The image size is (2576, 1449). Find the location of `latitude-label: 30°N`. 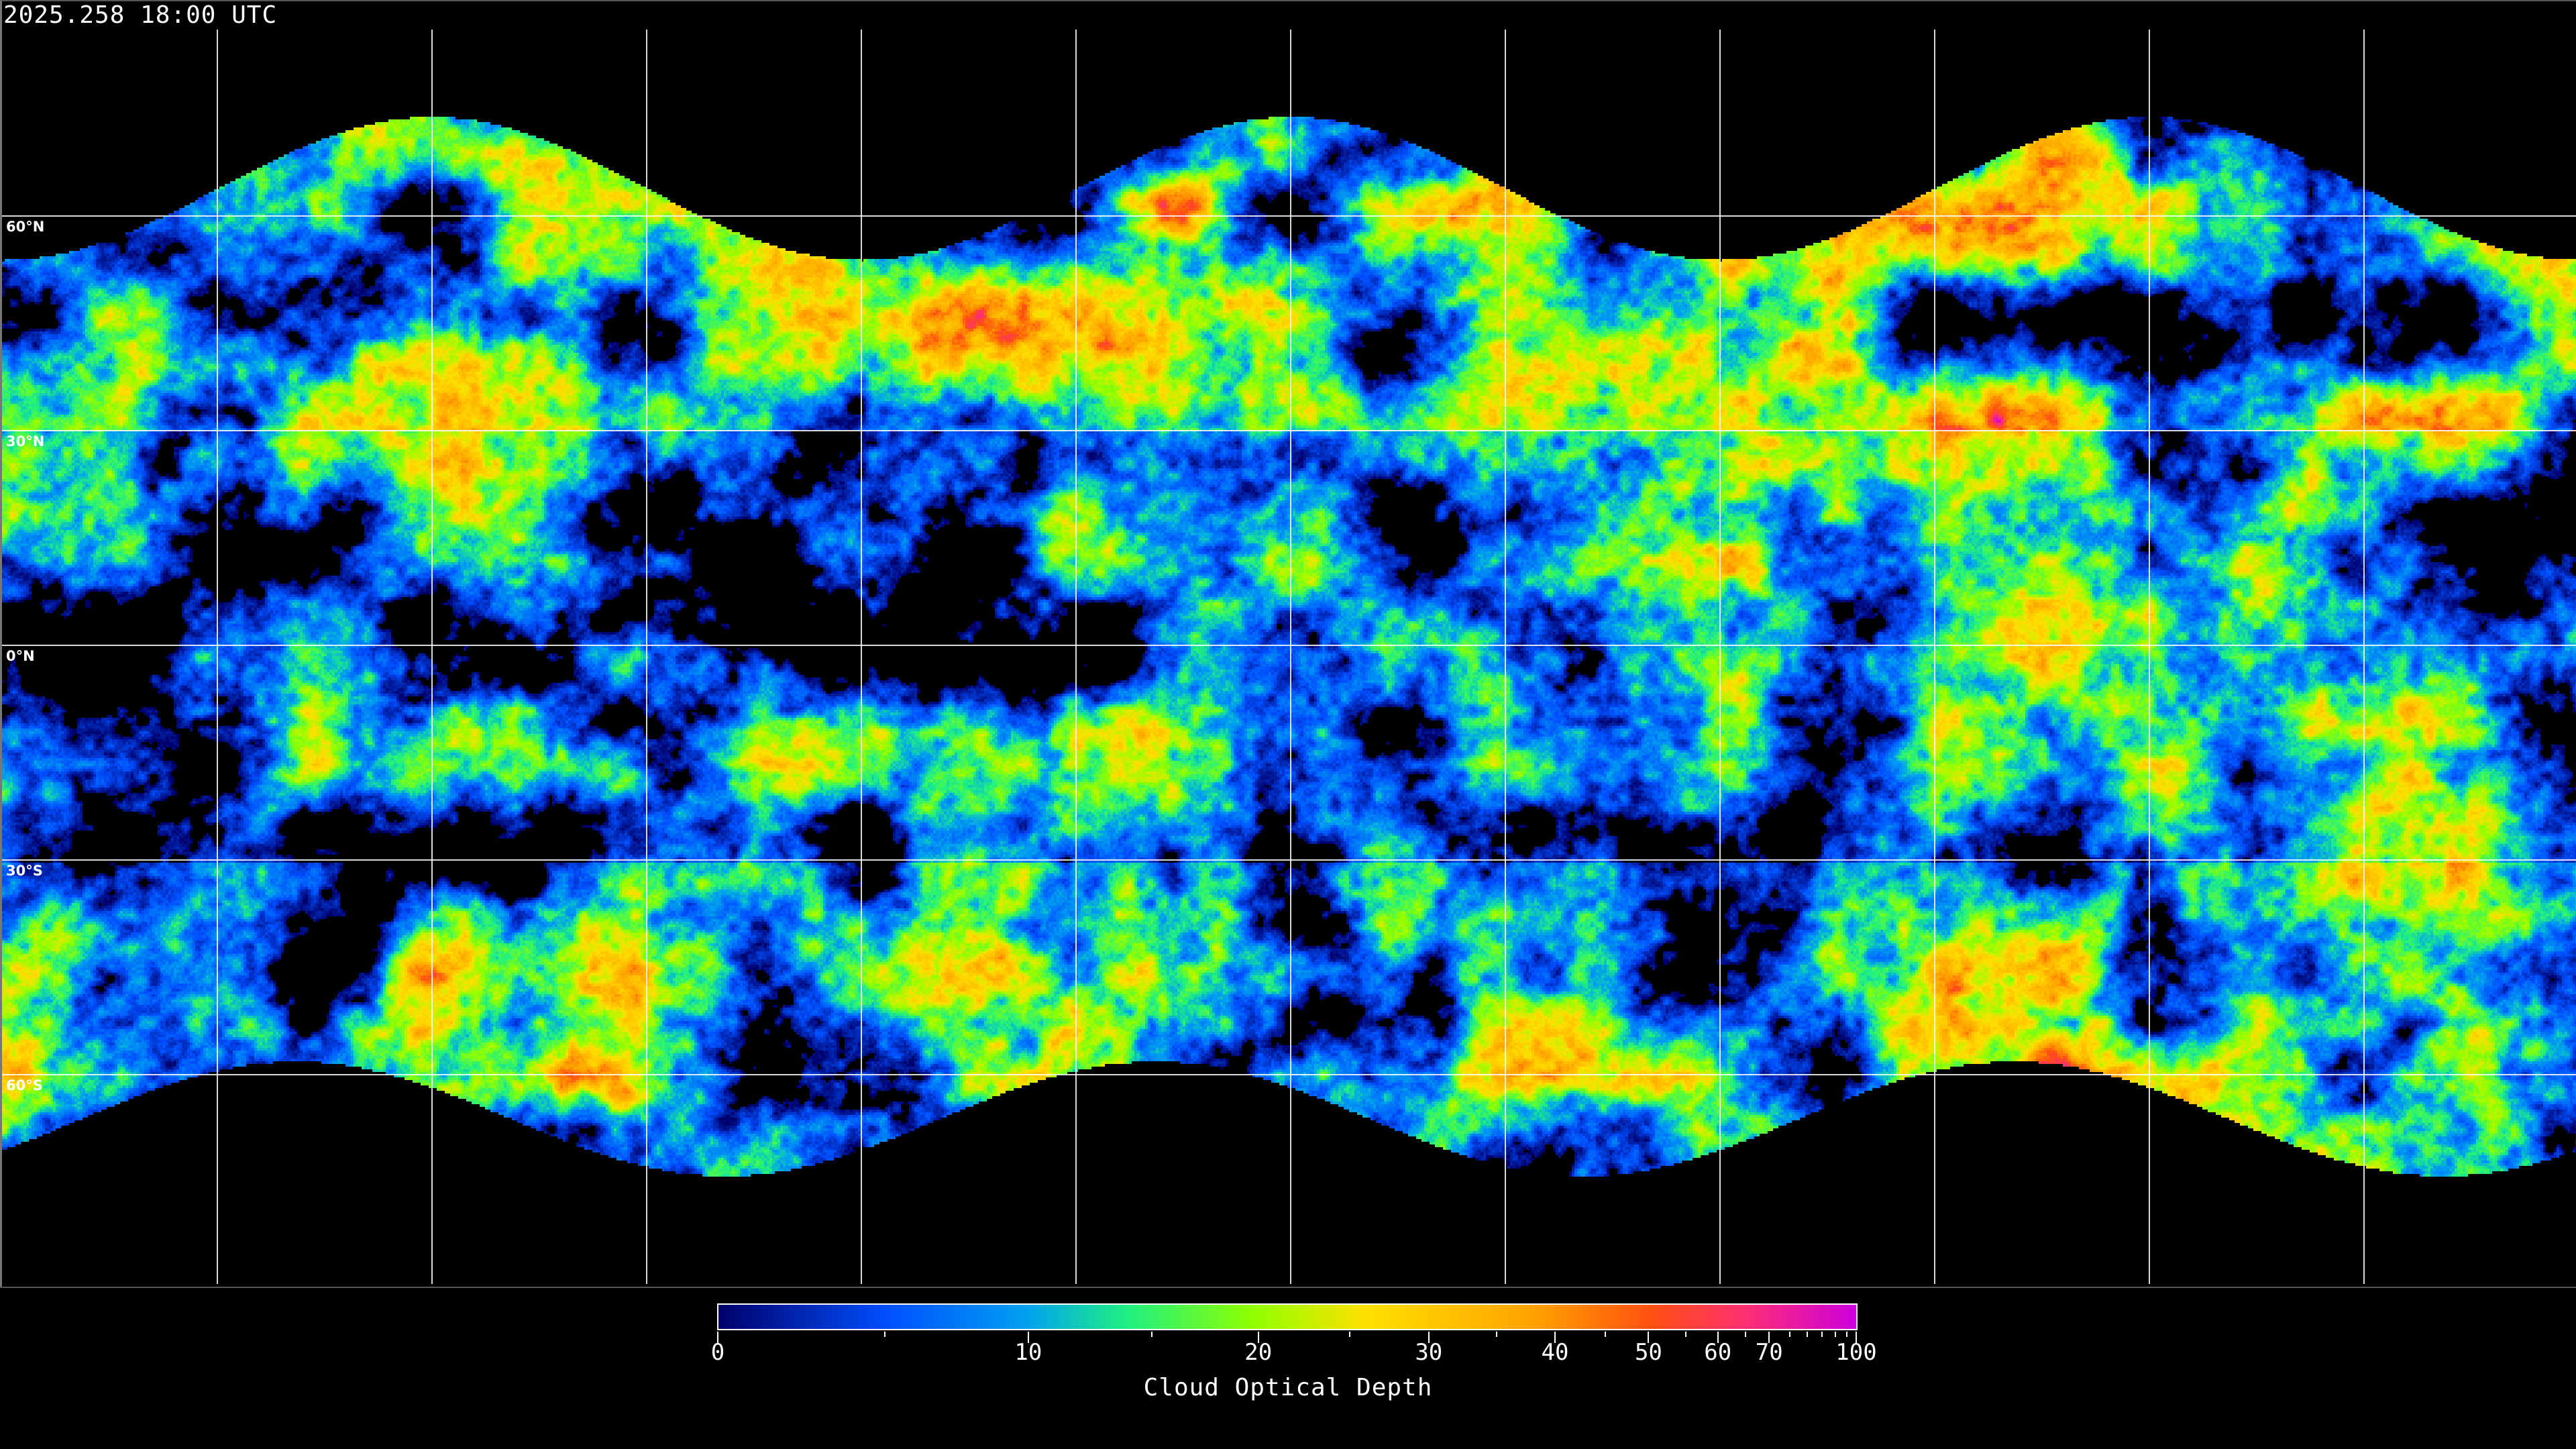

latitude-label: 30°N is located at coordinates (25, 441).